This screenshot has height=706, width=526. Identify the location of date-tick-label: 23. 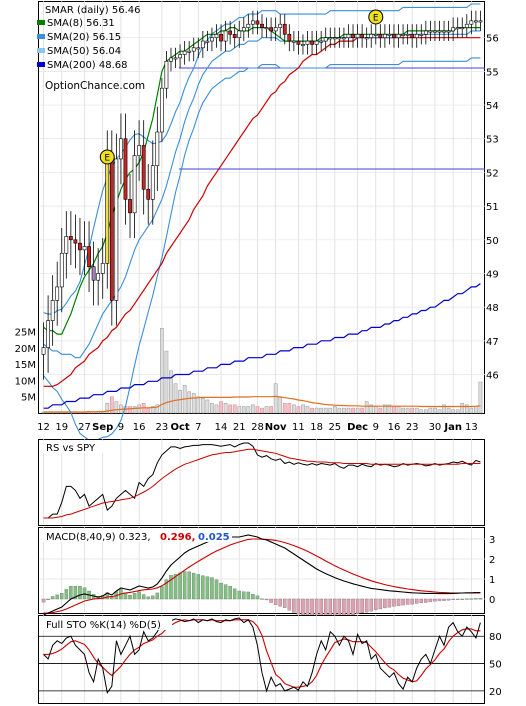
(162, 427).